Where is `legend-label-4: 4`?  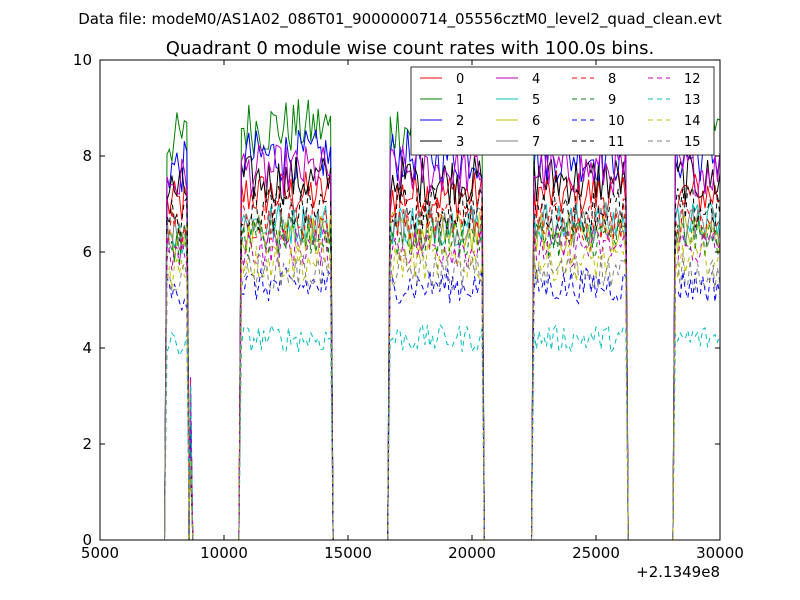
legend-label-4: 4 is located at coordinates (536, 79).